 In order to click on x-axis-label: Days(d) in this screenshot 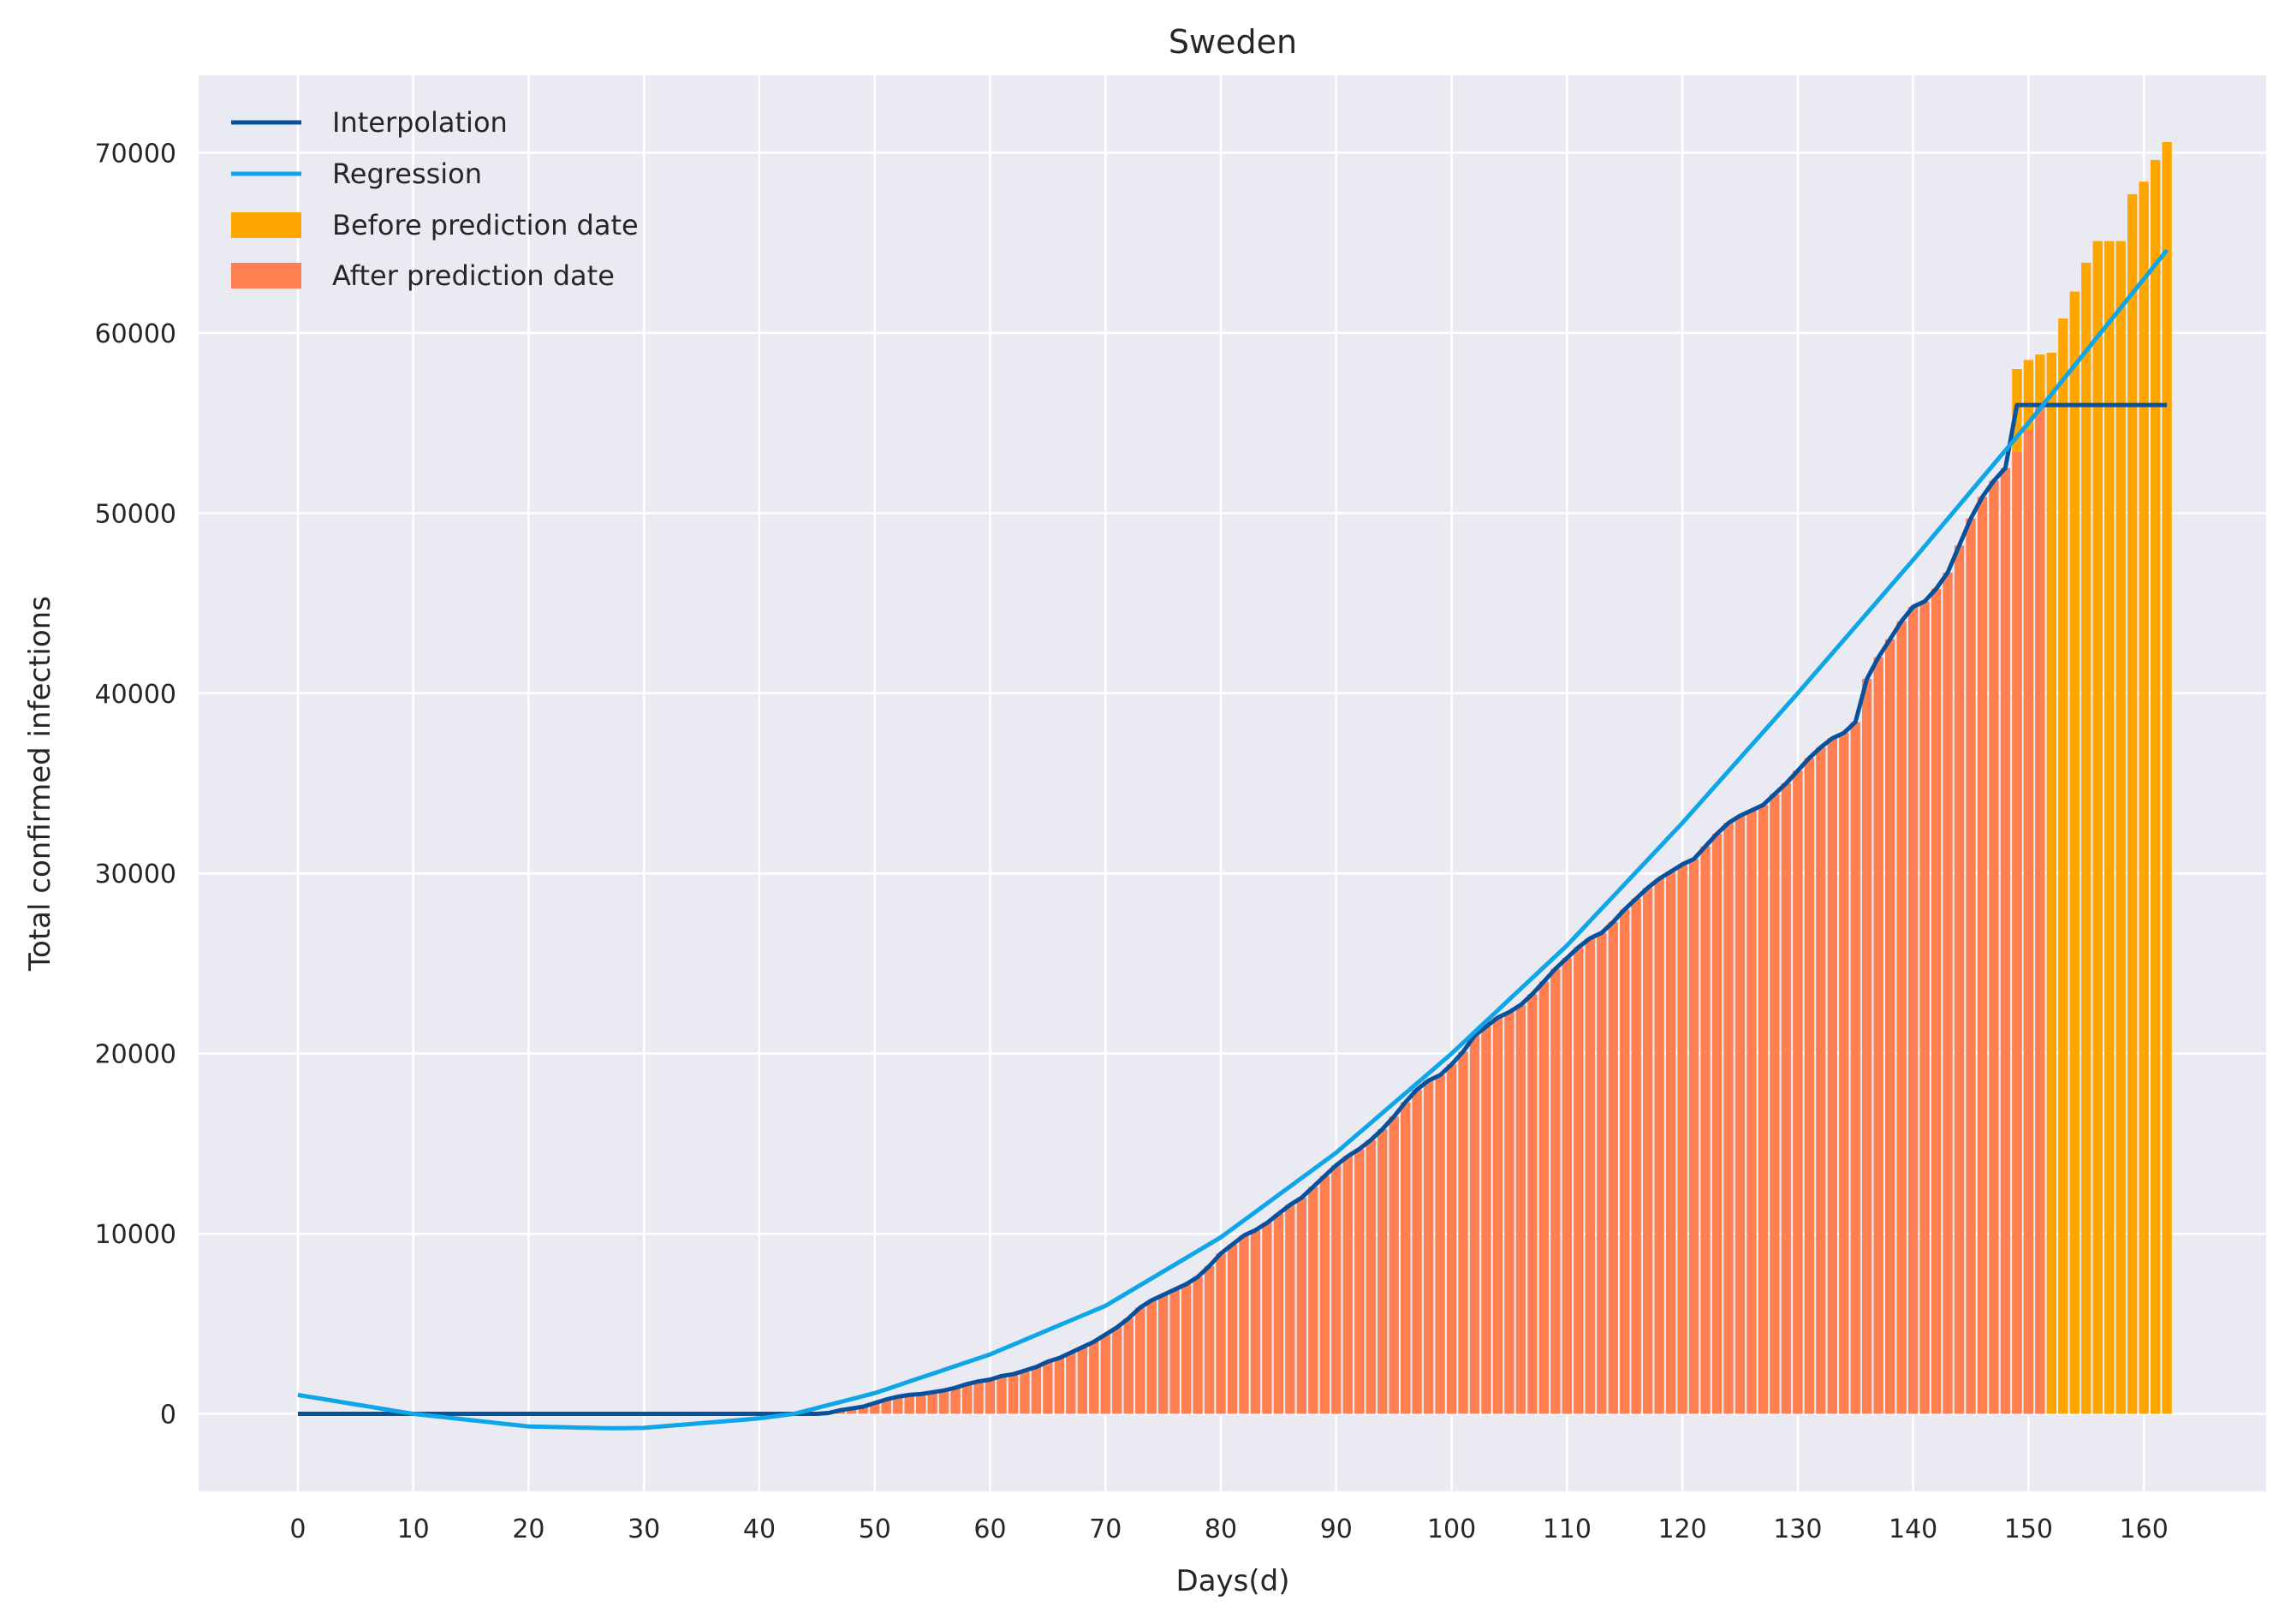, I will do `click(1233, 1581)`.